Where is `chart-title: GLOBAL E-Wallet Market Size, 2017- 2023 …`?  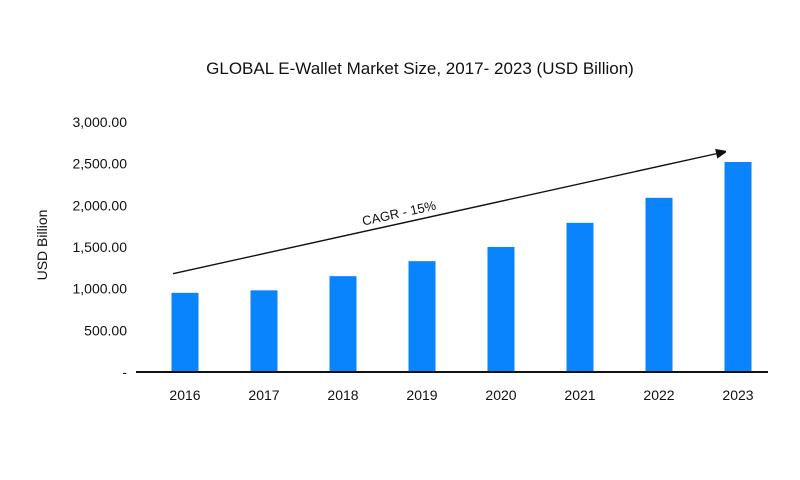 chart-title: GLOBAL E-Wallet Market Size, 2017- 2023 … is located at coordinates (420, 68).